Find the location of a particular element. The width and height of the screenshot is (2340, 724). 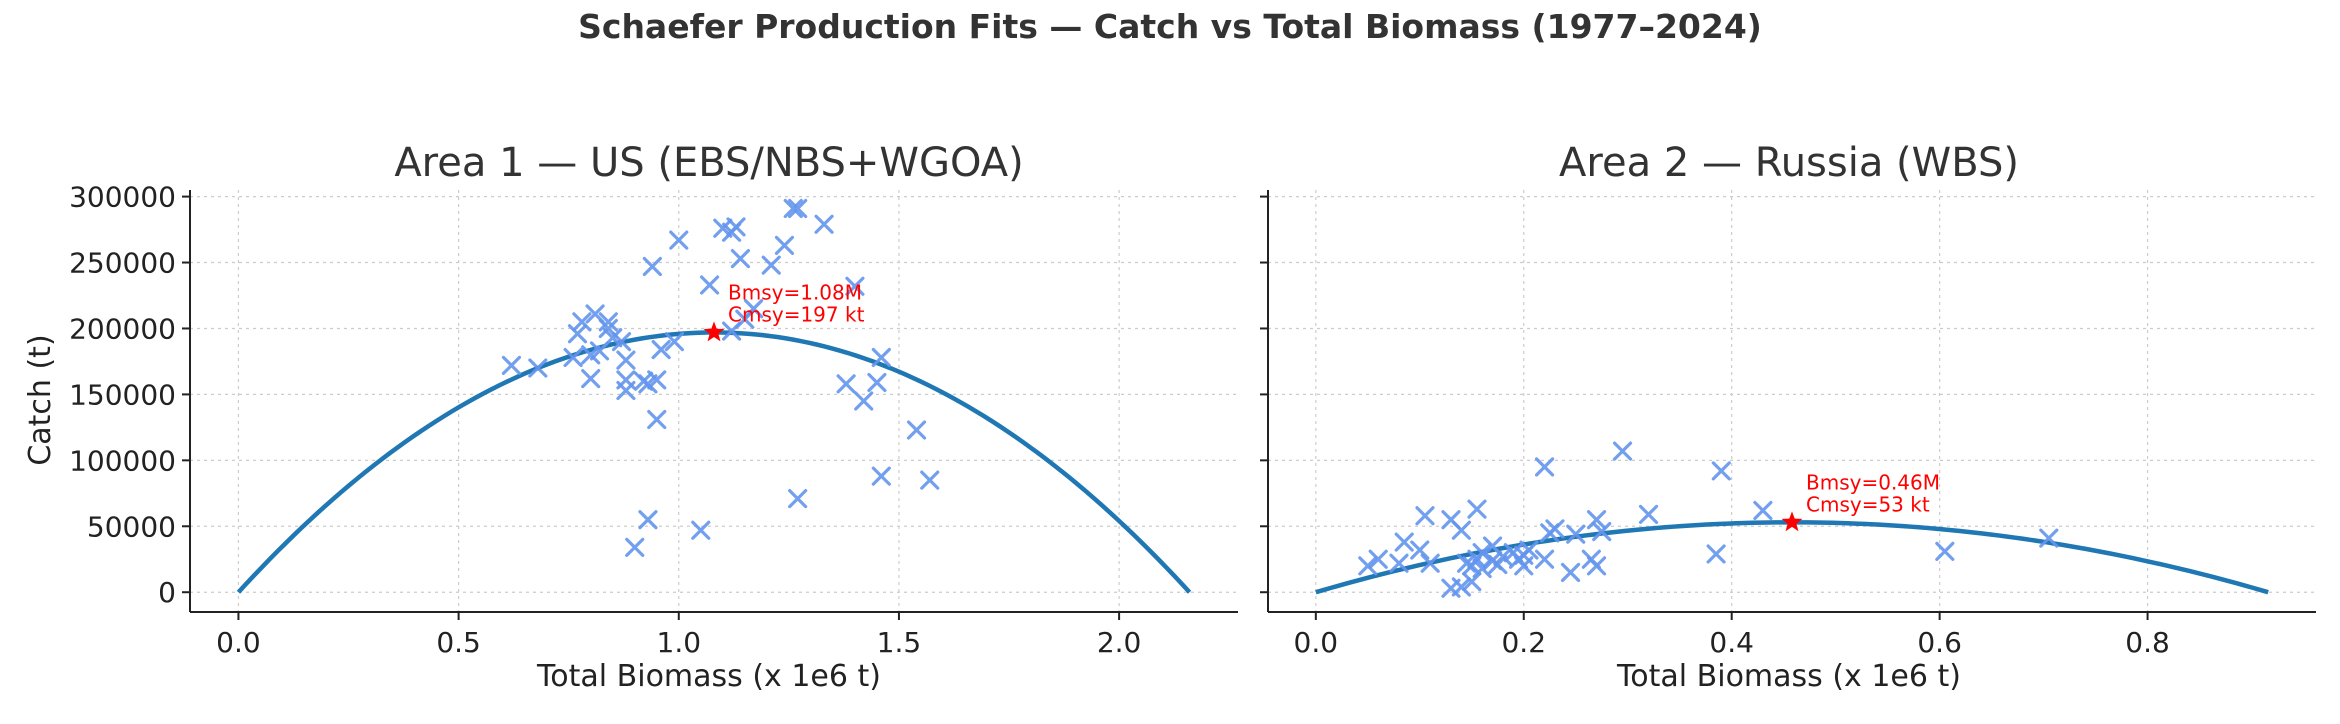

y-tick-label: 50000 is located at coordinates (131, 526).